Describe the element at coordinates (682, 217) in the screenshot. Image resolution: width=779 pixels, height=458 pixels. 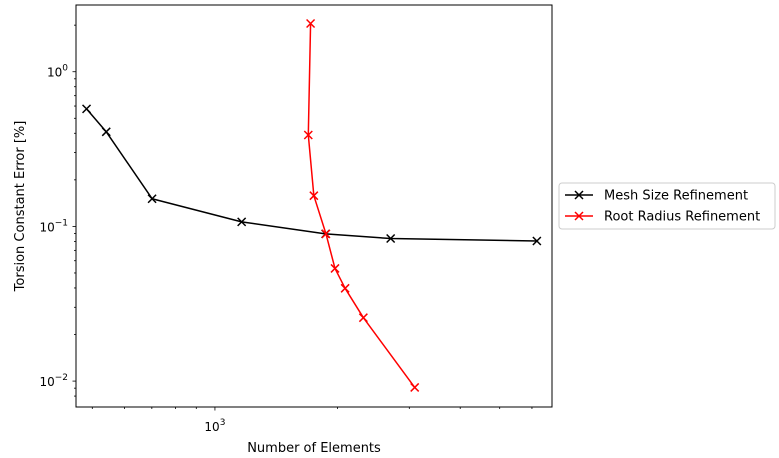
I see `legend-label: Root Radius Refinement` at that location.